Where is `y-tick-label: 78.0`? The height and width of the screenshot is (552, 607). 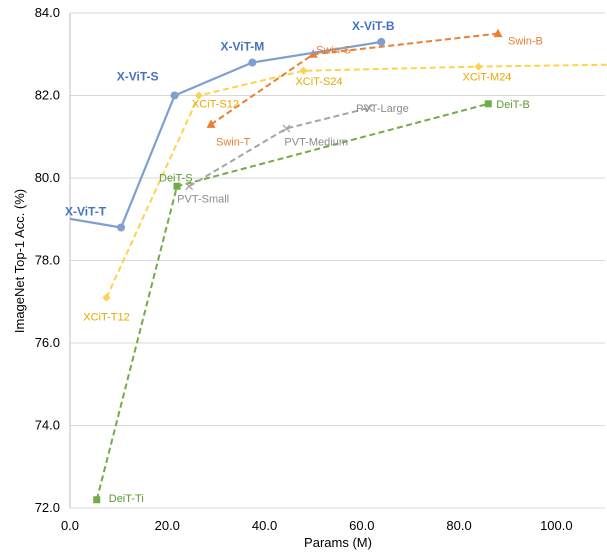
y-tick-label: 78.0 is located at coordinates (47, 260).